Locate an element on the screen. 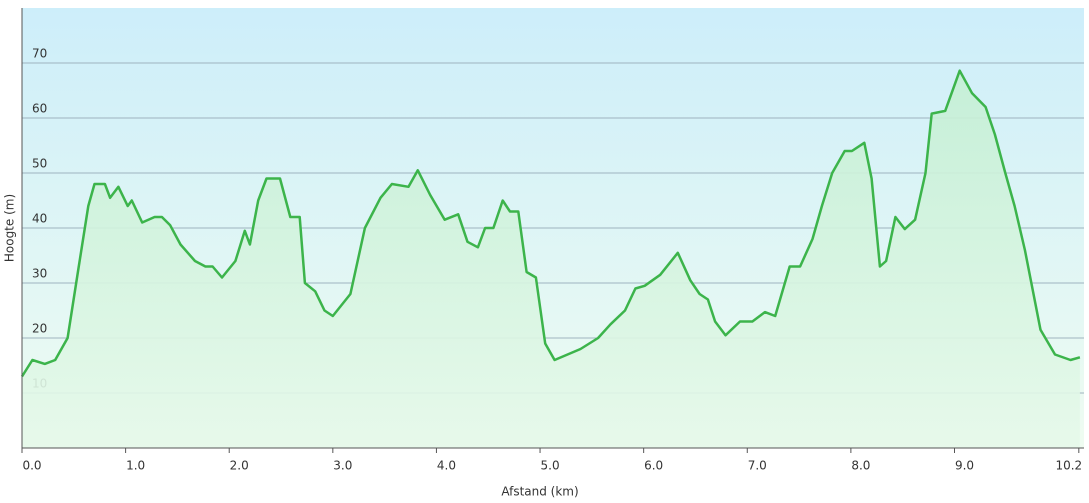 The height and width of the screenshot is (503, 1089). y-tick-label: 70 is located at coordinates (39, 54).